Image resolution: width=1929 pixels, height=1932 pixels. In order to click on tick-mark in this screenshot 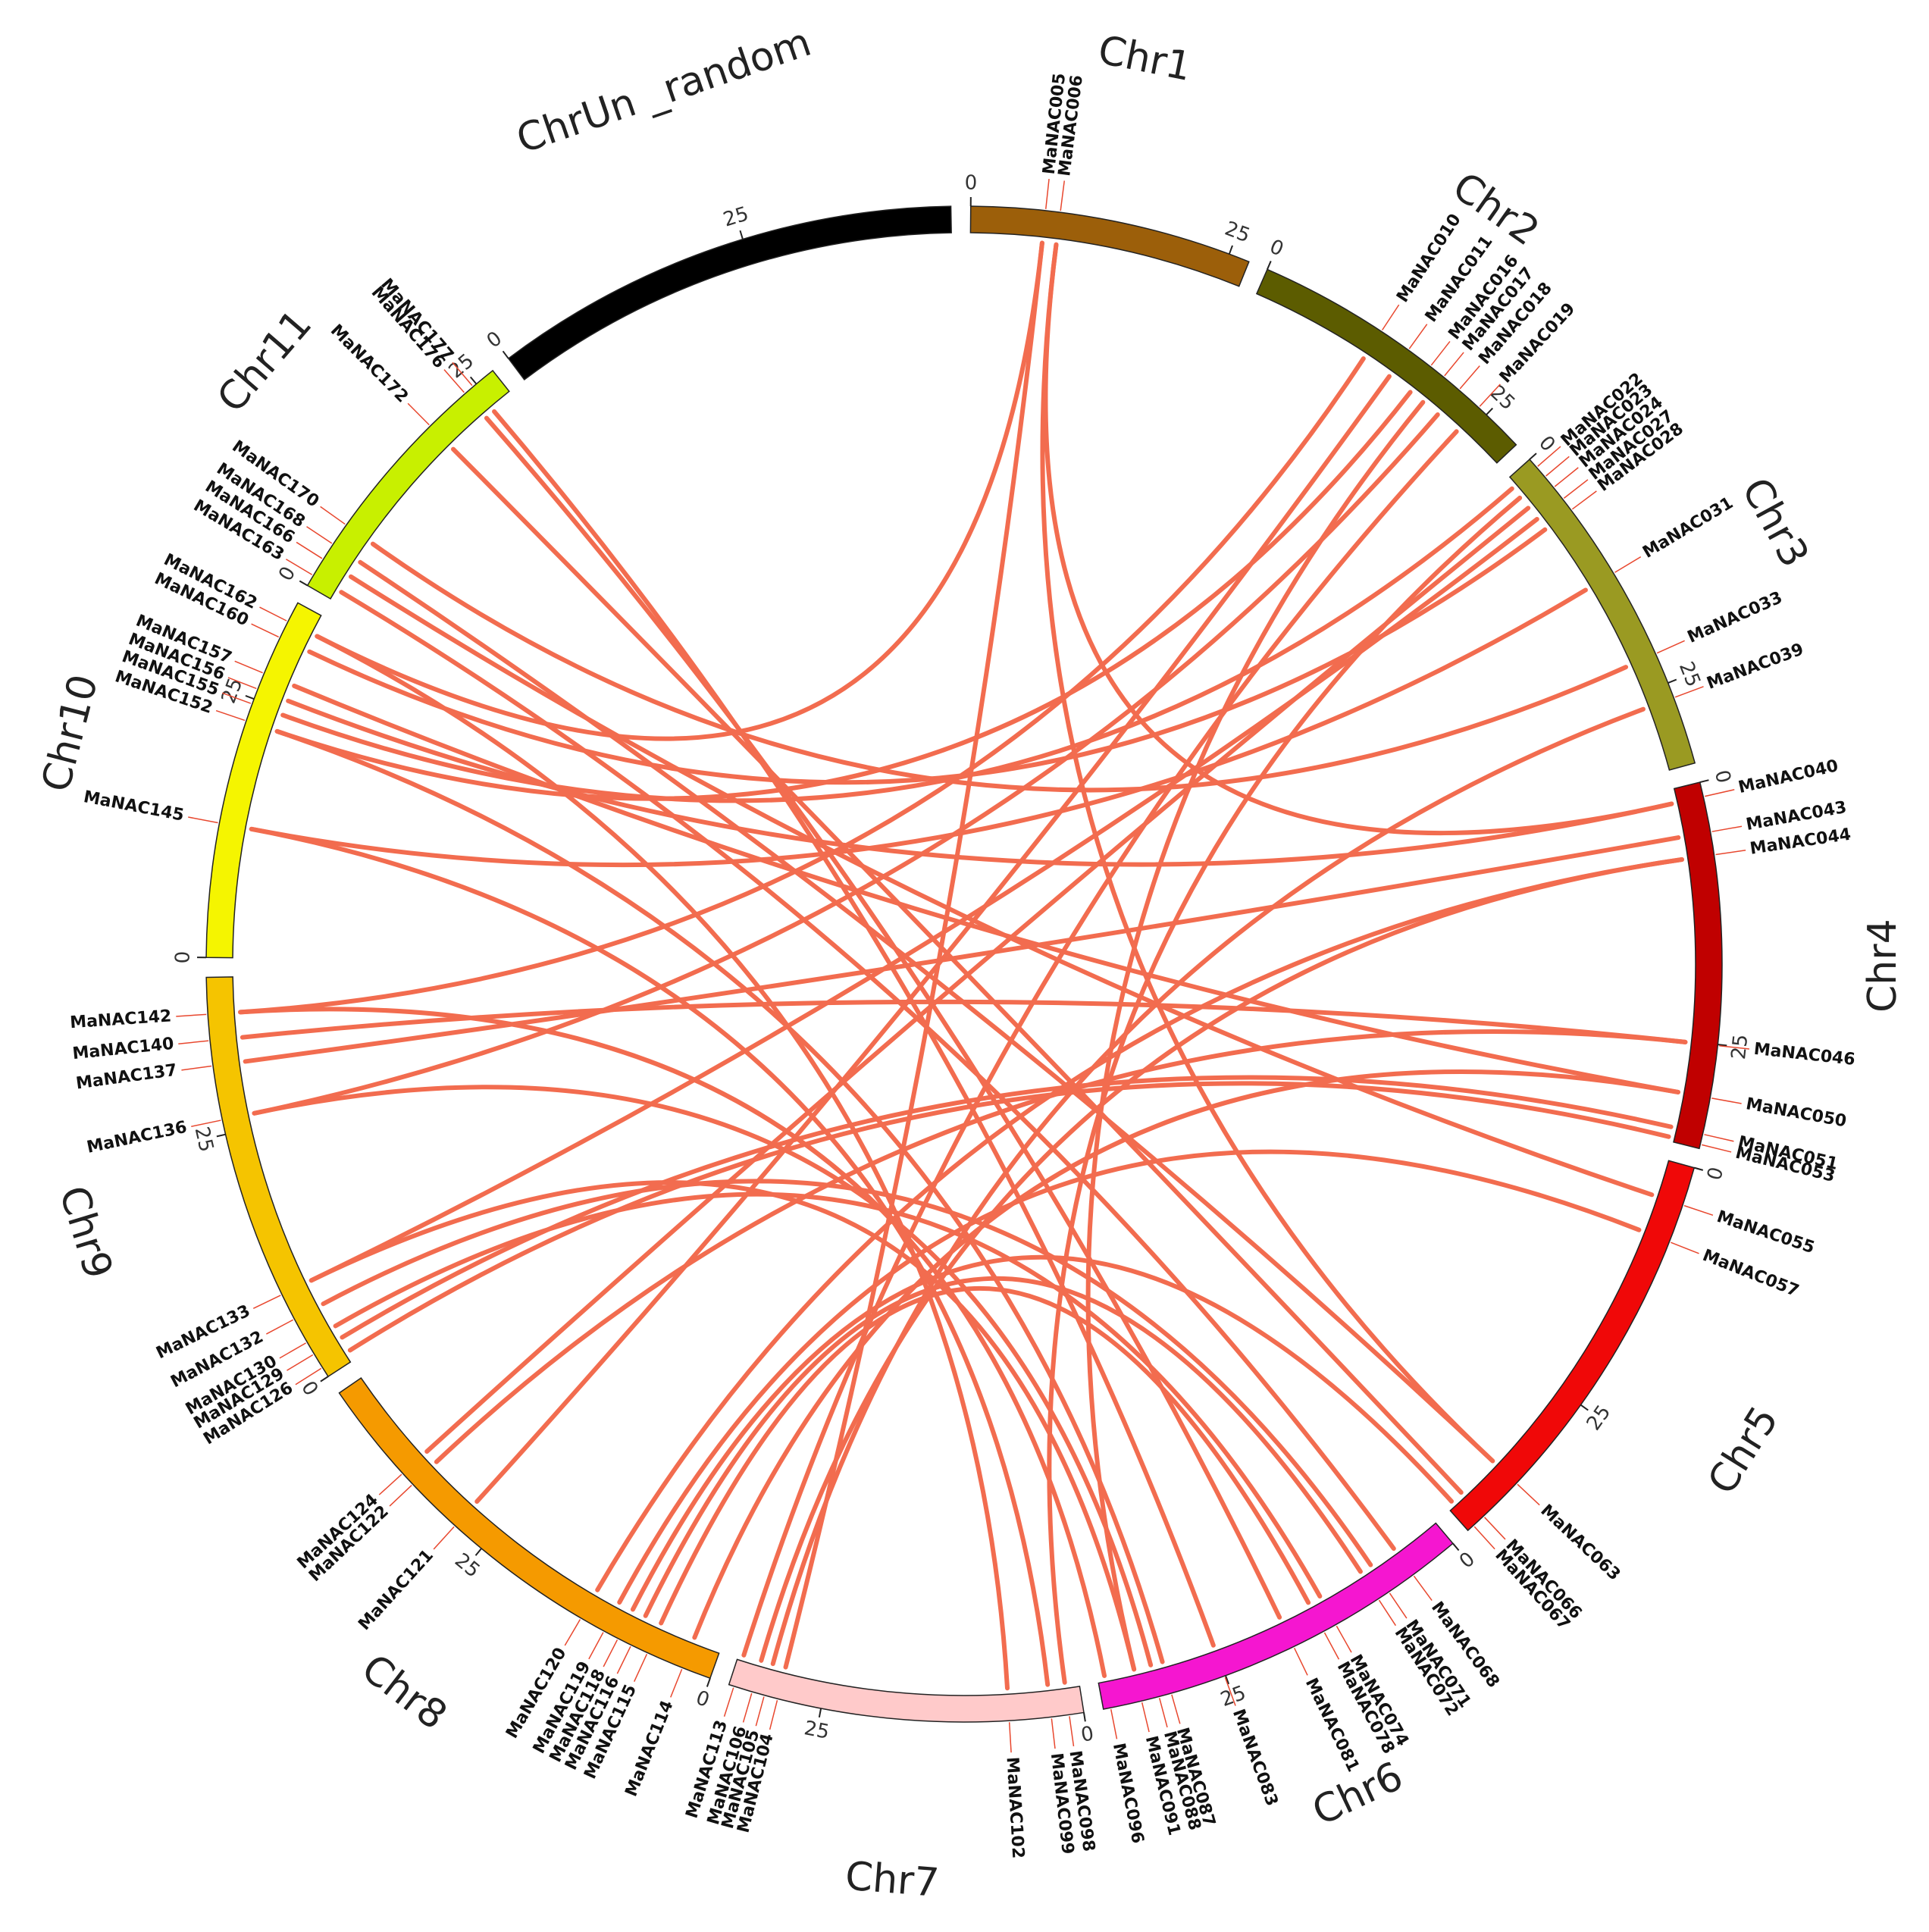, I will do `click(1722, 1044)`.